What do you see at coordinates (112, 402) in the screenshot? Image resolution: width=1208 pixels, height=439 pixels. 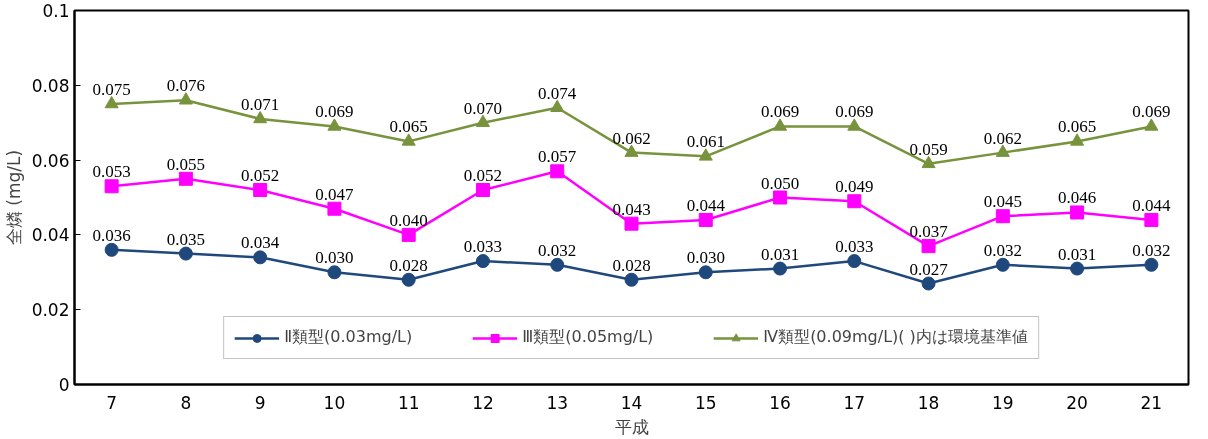 I see `x-tick-label: 7` at bounding box center [112, 402].